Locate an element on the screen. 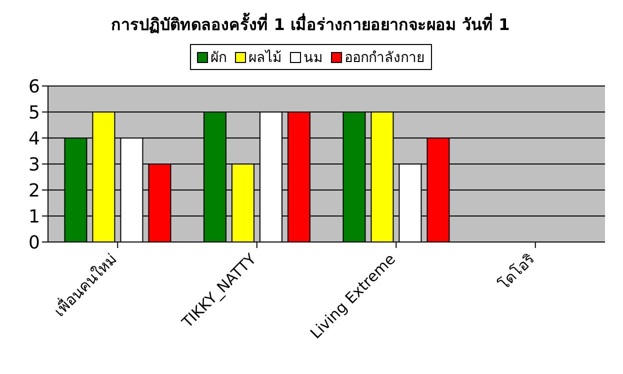  chart-title: การปฏิบัติทดลองครั้งที่ 1 เมื่อร่างกายอยากจะผอม วันที่ 1 is located at coordinates (310, 24).